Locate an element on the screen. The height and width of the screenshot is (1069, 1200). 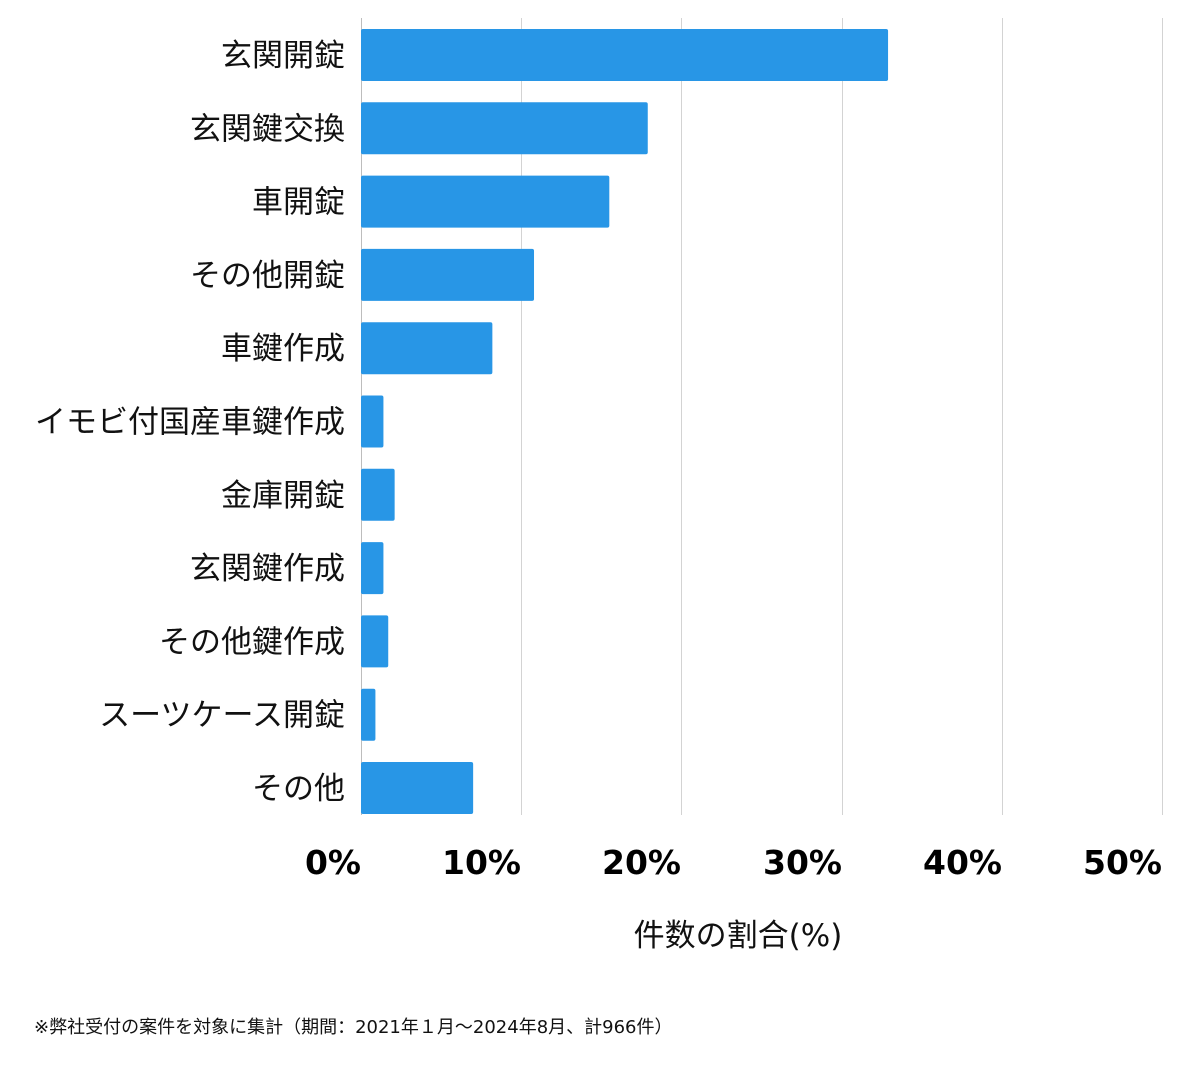
category-label: スーツケース開錠 is located at coordinates (222, 716).